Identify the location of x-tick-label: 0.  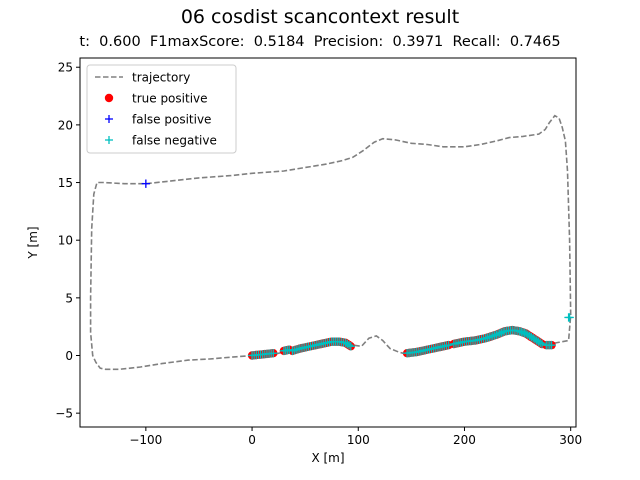
(252, 440).